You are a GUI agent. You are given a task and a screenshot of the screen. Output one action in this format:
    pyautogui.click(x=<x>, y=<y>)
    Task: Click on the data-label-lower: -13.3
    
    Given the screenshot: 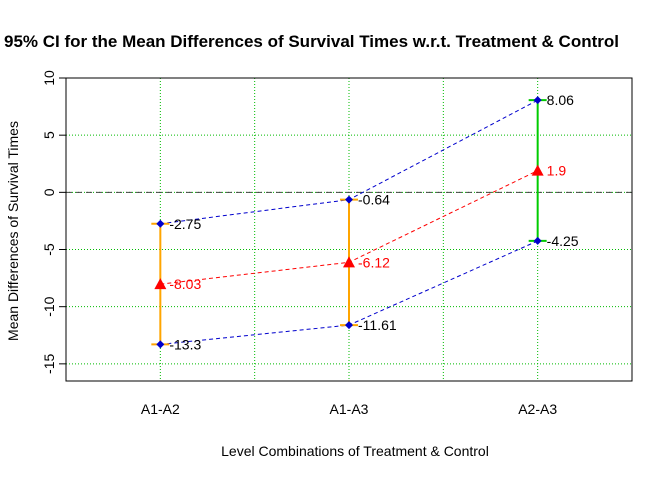 What is the action you would take?
    pyautogui.click(x=185, y=344)
    